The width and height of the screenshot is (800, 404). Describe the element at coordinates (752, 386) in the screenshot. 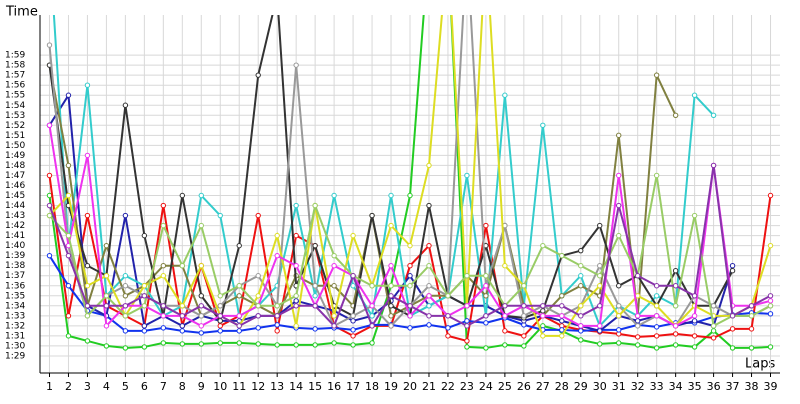

I see `x-tick-label: 38` at that location.